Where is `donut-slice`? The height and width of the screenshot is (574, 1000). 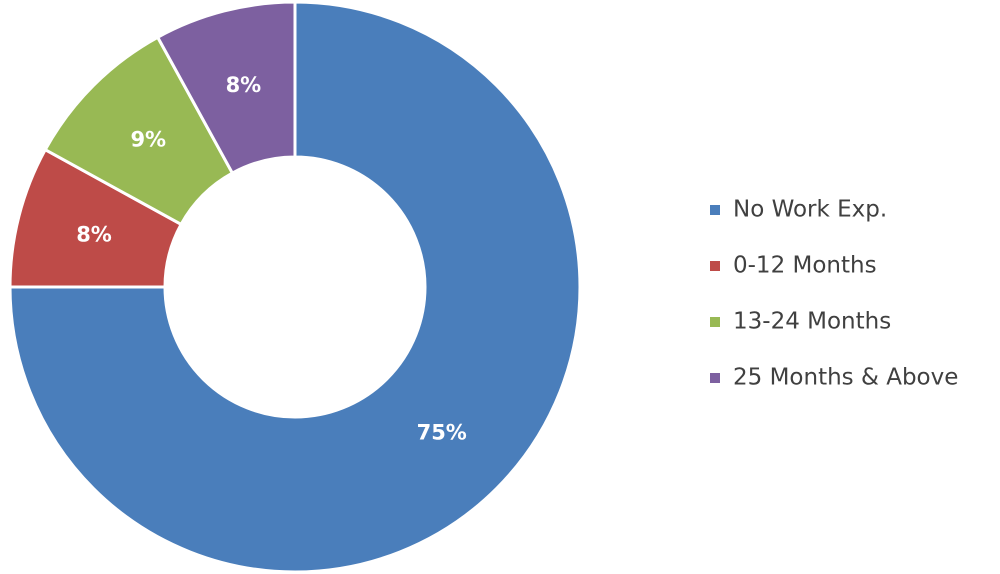
donut-slice is located at coordinates (226, 88).